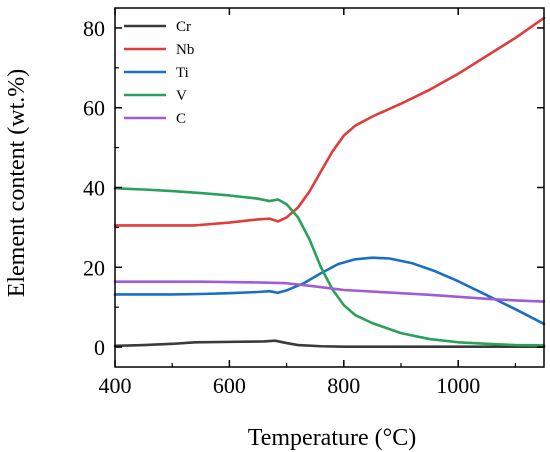  What do you see at coordinates (182, 73) in the screenshot?
I see `legend-label-ti: Ti` at bounding box center [182, 73].